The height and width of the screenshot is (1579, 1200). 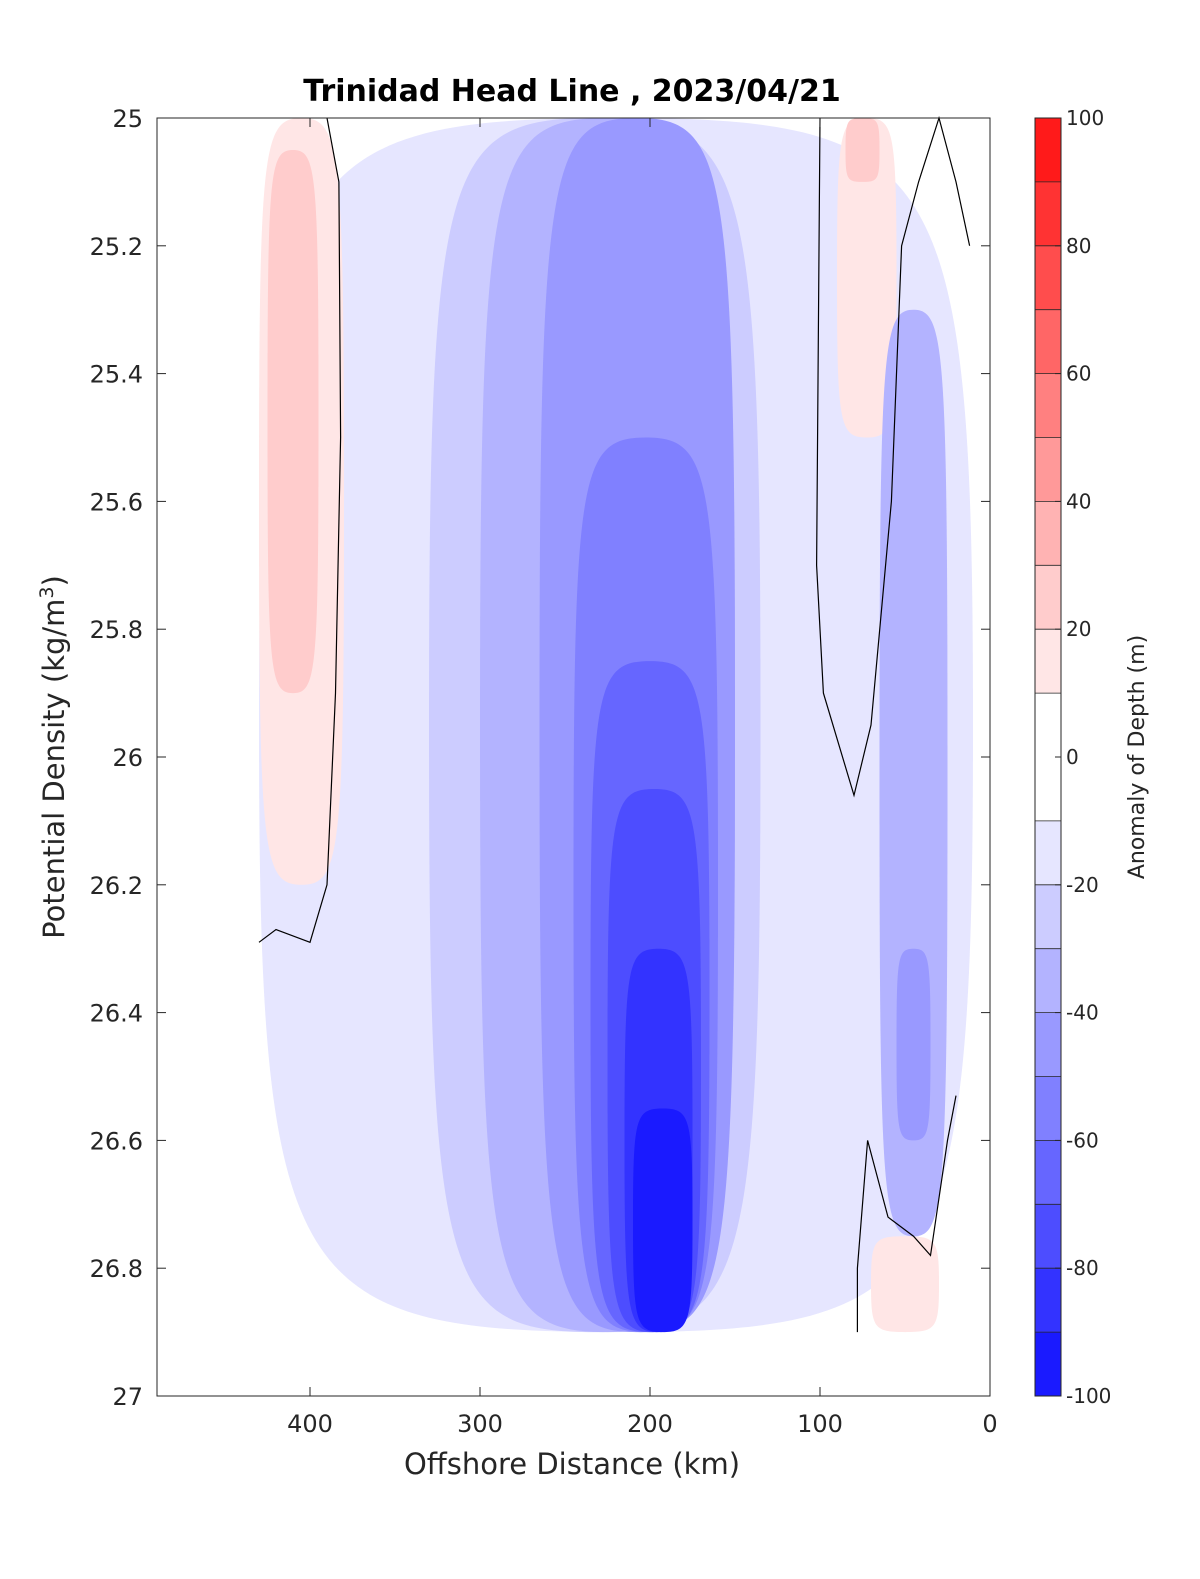 What do you see at coordinates (293, 421) in the screenshot?
I see `contour-region-offshore-positive-core` at bounding box center [293, 421].